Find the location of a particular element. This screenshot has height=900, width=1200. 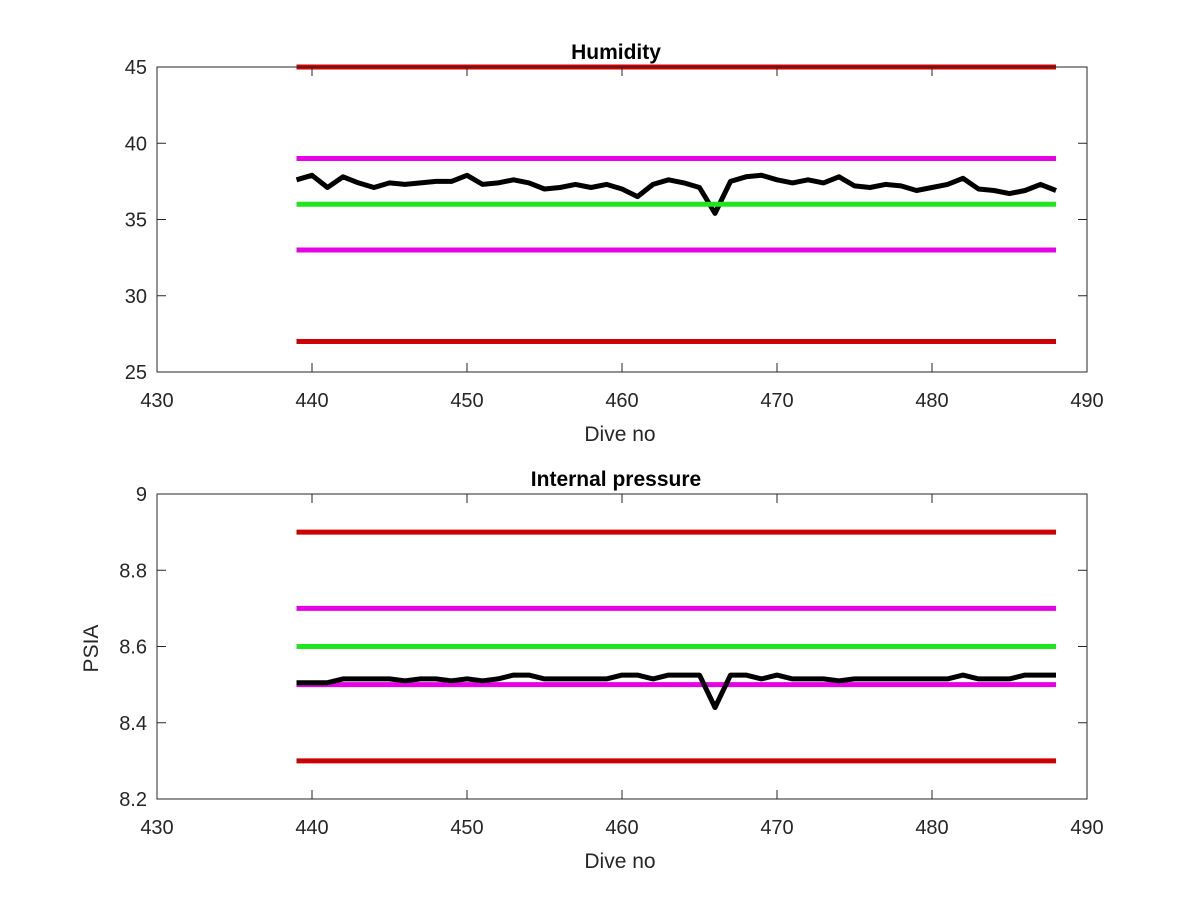

y-tick-label: 40 is located at coordinates (136, 144).